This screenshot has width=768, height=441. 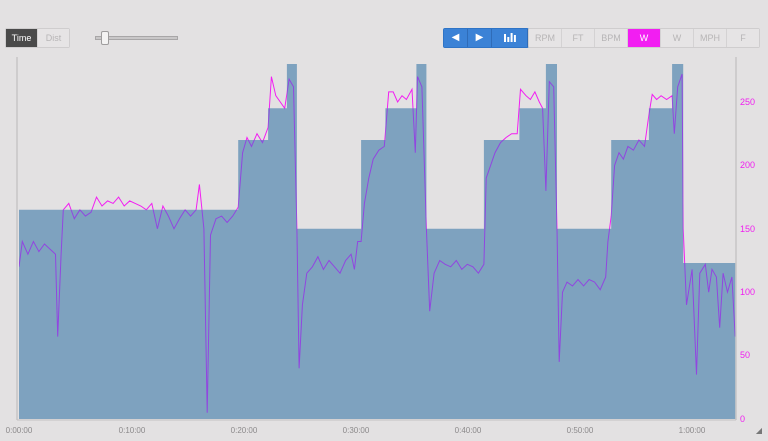 I want to click on time-distance-toggle: Time Dist, so click(x=37, y=38).